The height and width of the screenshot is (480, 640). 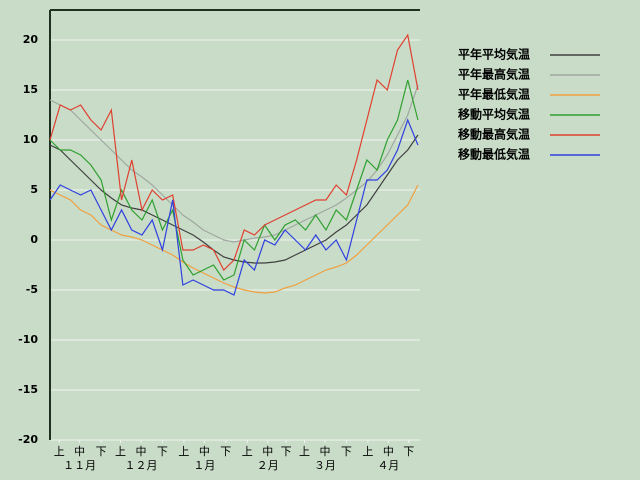 I want to click on month-label: １月, so click(x=204, y=465).